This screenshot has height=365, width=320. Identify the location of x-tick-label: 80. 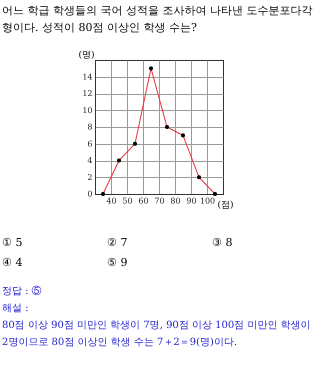
(175, 201).